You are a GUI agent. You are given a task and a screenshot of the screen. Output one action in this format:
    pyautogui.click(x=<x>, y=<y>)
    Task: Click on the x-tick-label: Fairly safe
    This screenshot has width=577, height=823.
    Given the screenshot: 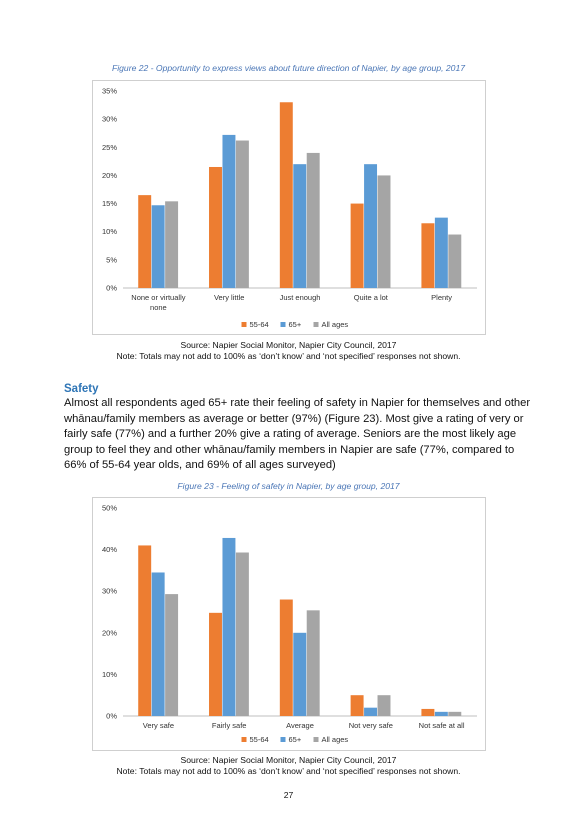 What is the action you would take?
    pyautogui.click(x=229, y=725)
    